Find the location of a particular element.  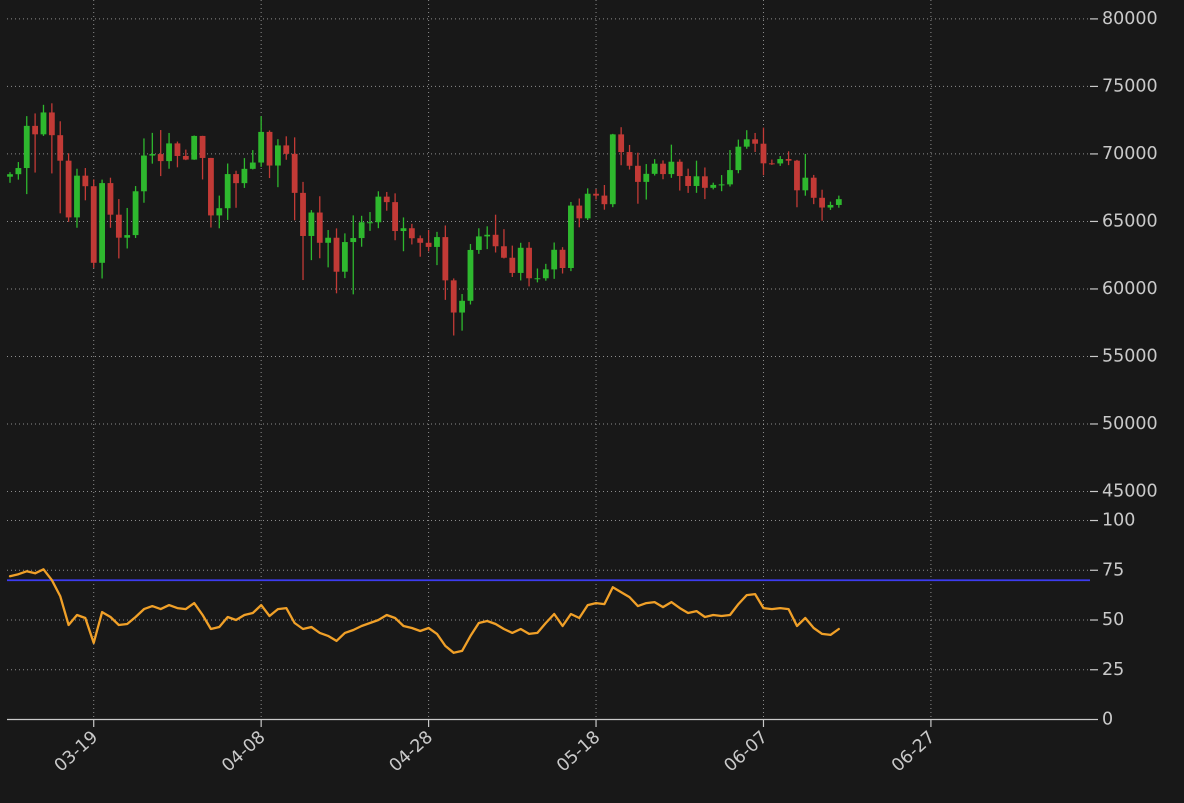

price-tick-label: 65000 is located at coordinates (1130, 221).